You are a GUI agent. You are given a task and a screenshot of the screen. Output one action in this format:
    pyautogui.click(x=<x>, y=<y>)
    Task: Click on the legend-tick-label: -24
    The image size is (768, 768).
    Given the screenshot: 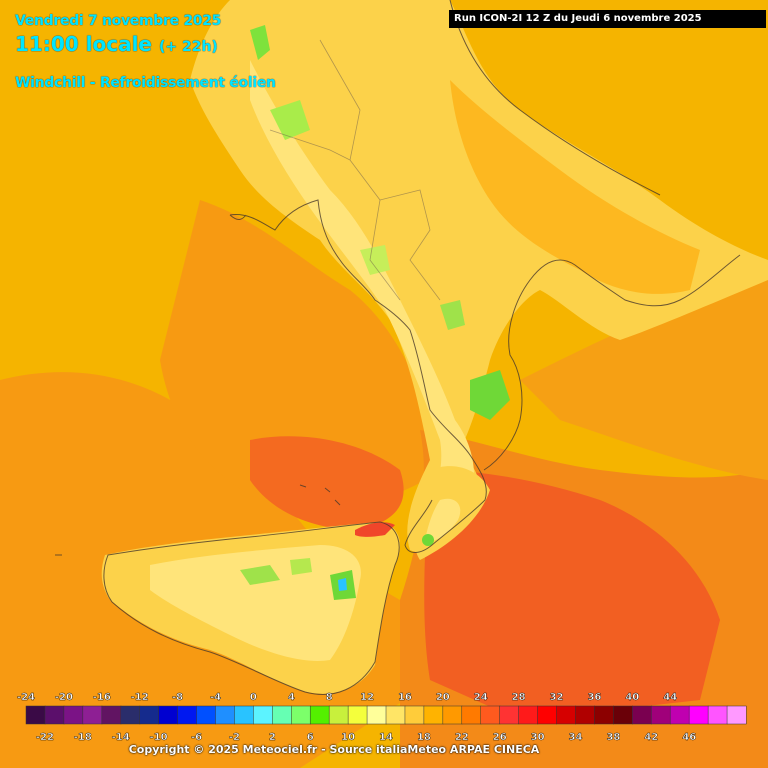 What is the action you would take?
    pyautogui.click(x=26, y=697)
    